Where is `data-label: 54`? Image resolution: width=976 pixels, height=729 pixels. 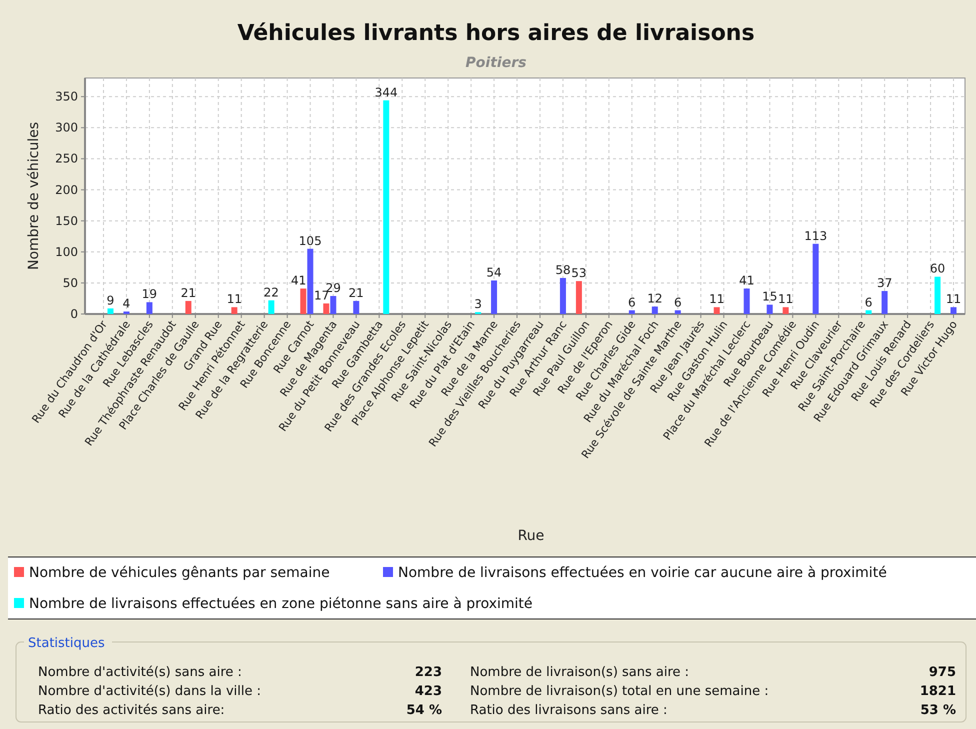
data-label: 54 is located at coordinates (494, 272).